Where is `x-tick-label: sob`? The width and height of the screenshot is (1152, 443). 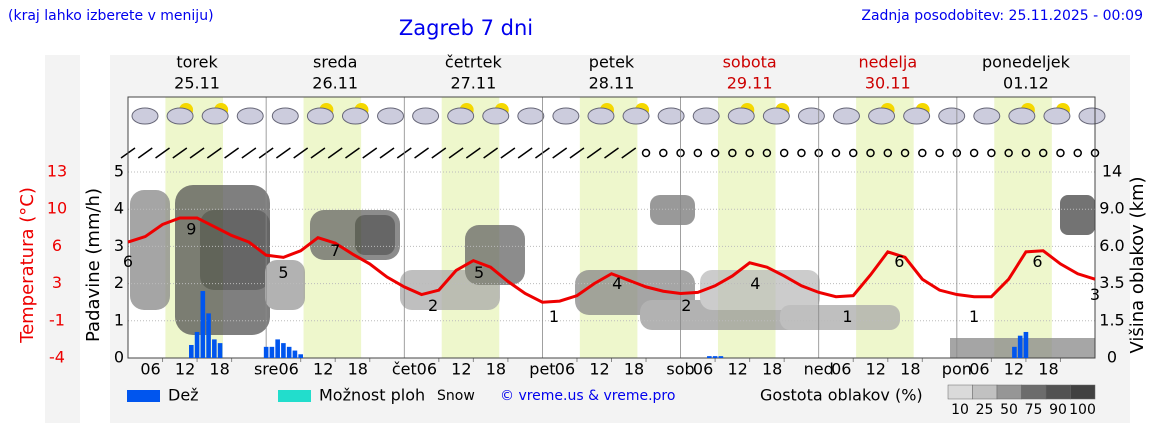 x-tick-label: sob is located at coordinates (680, 369).